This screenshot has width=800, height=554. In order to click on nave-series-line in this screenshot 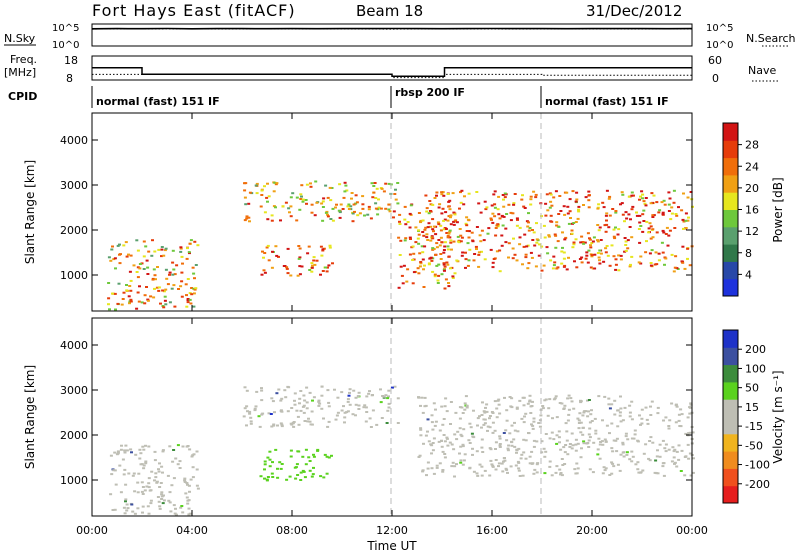, I will do `click(392, 76)`.